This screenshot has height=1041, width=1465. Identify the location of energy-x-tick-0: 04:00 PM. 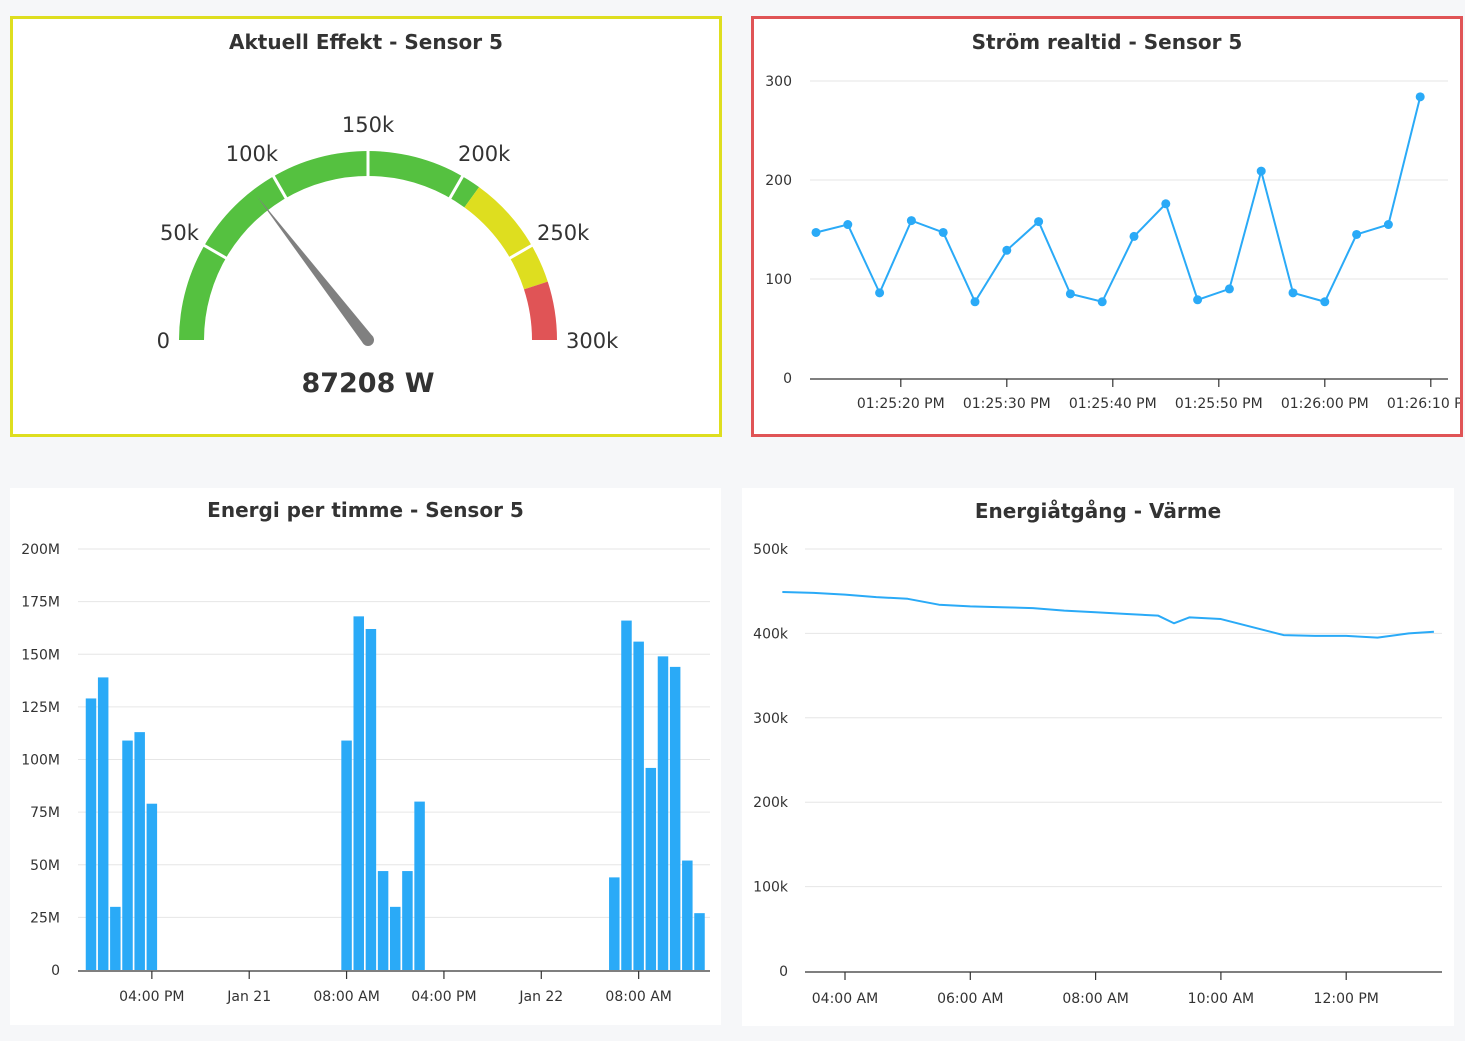
(151, 997).